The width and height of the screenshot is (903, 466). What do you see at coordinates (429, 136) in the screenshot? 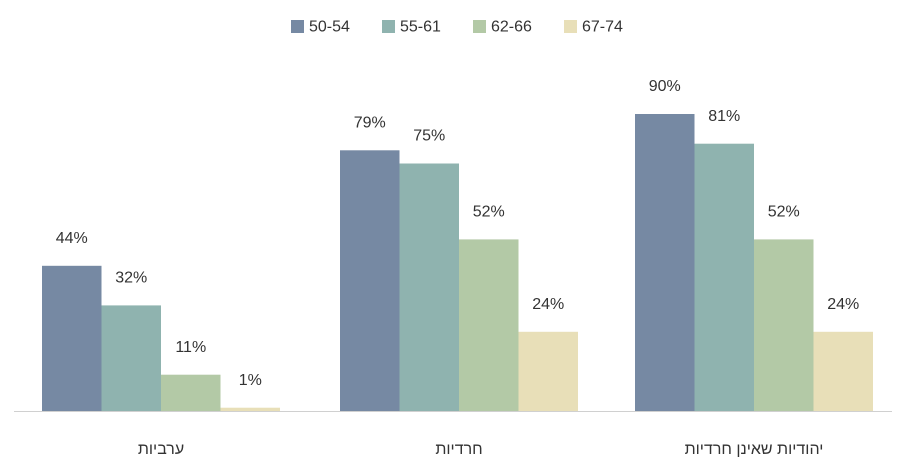
I see `value-label: 75%` at bounding box center [429, 136].